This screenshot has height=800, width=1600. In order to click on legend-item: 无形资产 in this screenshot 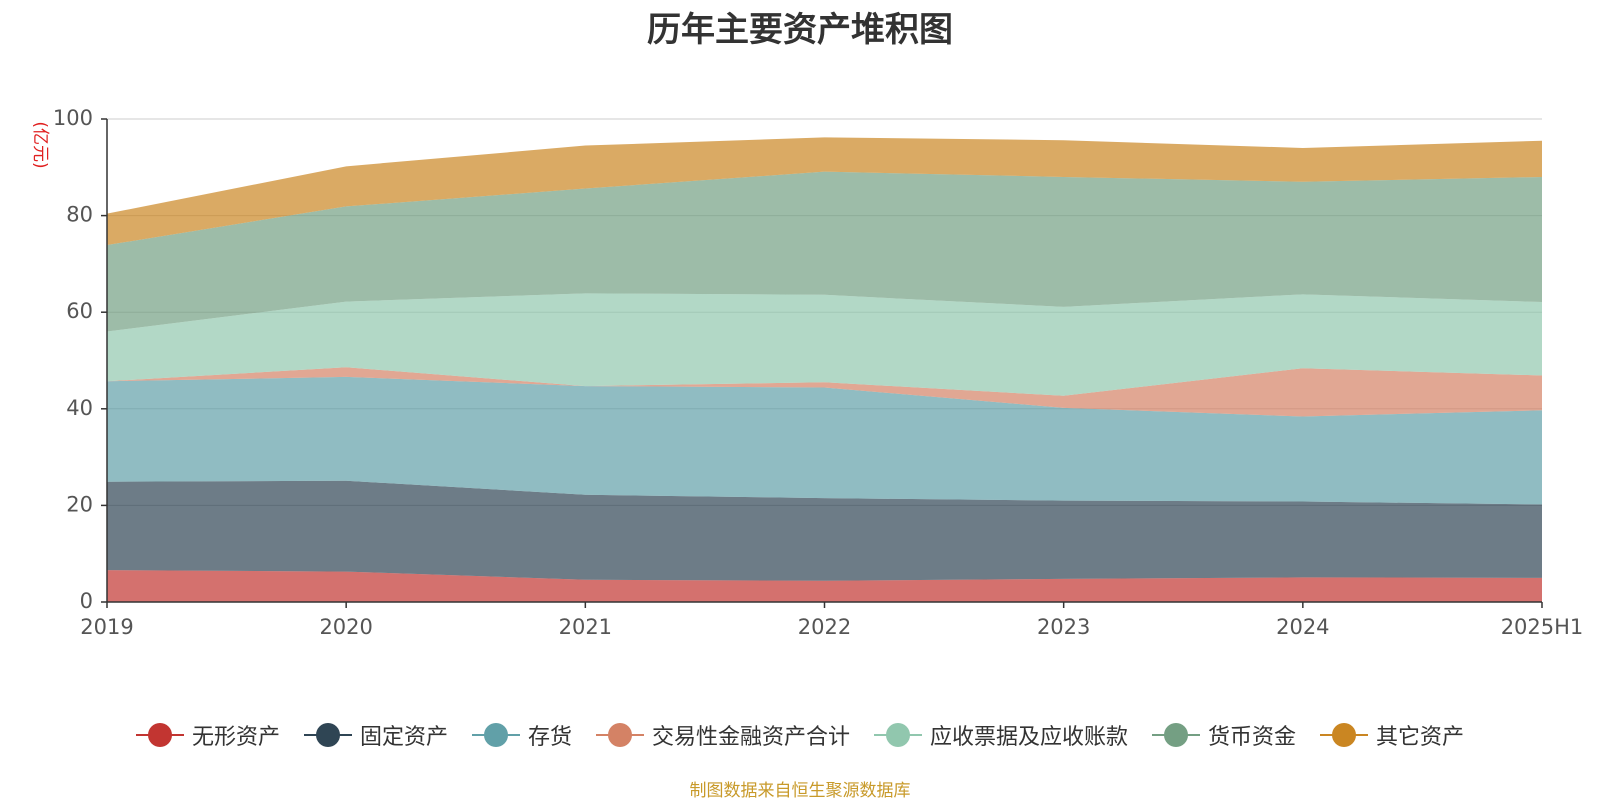, I will do `click(207, 735)`.